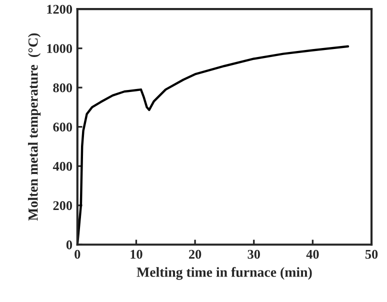 Image resolution: width=387 pixels, height=302 pixels. What do you see at coordinates (59, 9) in the screenshot?
I see `y-tick-label: 1200` at bounding box center [59, 9].